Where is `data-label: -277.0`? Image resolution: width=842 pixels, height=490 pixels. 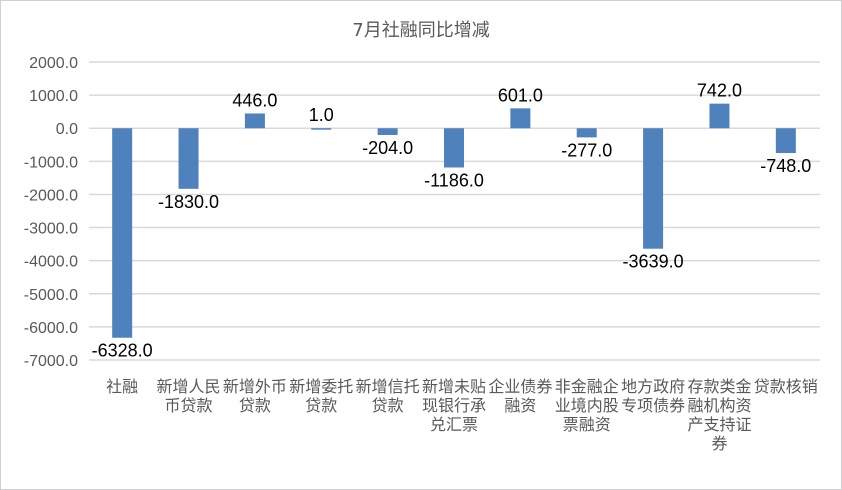
data-label: -277.0 is located at coordinates (586, 150).